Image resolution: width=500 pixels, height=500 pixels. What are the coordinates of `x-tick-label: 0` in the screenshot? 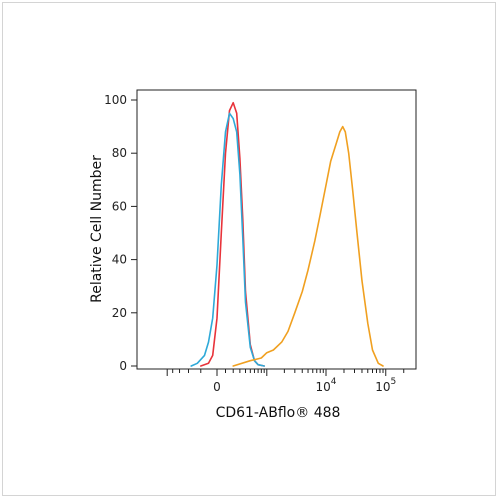 It's located at (217, 387).